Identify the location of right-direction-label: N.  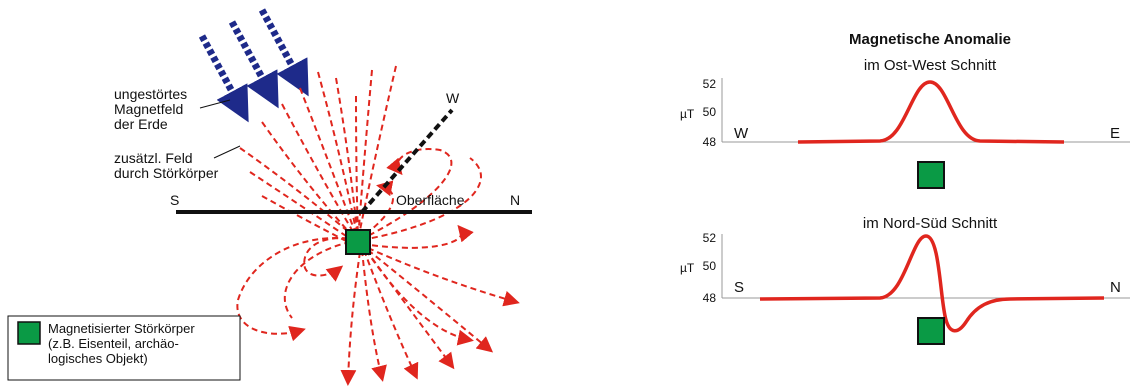
(1115, 287).